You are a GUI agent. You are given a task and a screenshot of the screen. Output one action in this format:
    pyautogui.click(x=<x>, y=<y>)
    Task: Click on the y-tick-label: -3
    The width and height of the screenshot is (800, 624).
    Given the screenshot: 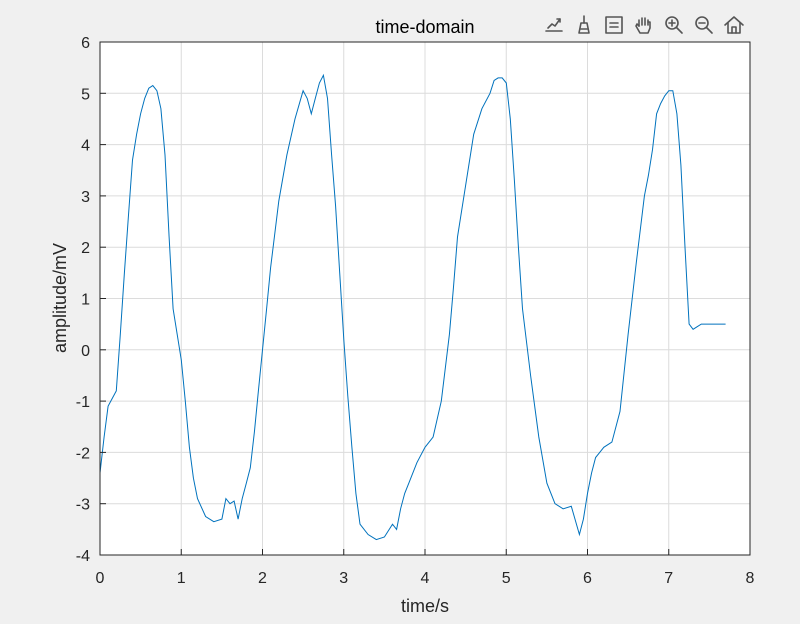 What is the action you would take?
    pyautogui.click(x=83, y=505)
    